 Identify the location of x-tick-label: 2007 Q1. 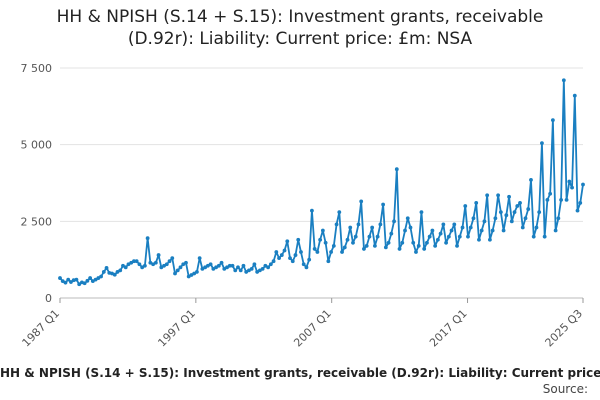
(312, 328).